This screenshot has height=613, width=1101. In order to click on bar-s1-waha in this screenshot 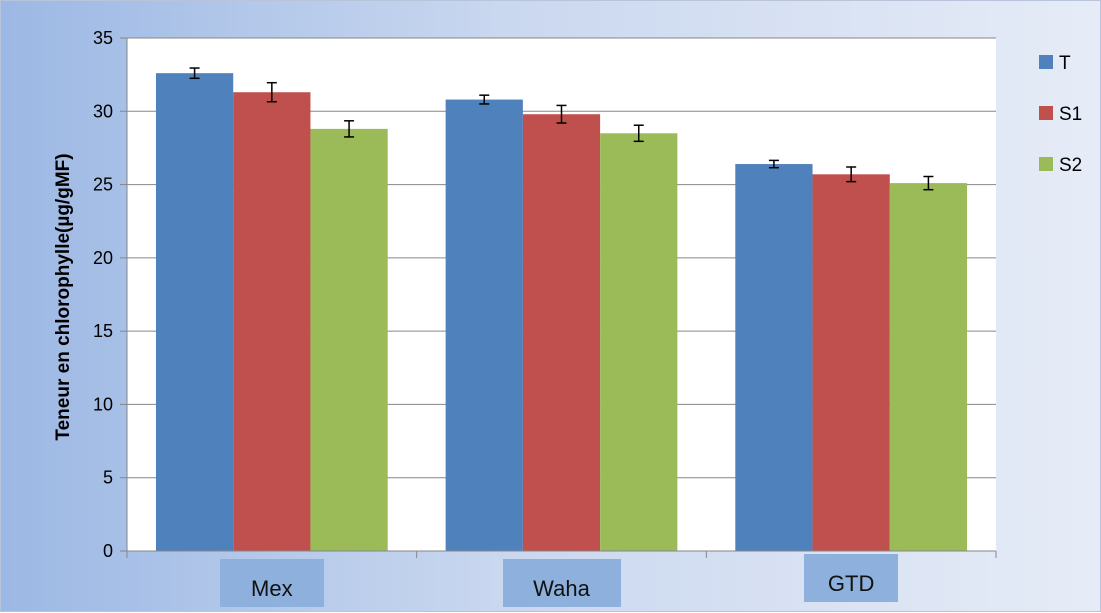, I will do `click(561, 333)`.